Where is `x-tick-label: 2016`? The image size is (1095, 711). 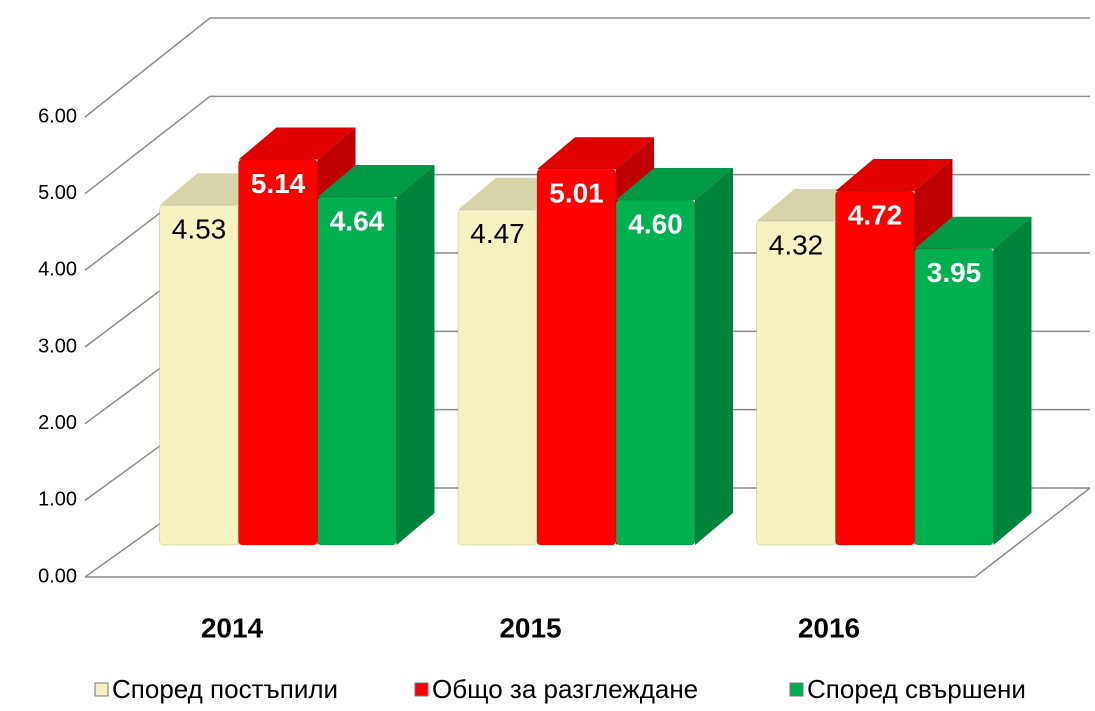 x-tick-label: 2016 is located at coordinates (829, 627).